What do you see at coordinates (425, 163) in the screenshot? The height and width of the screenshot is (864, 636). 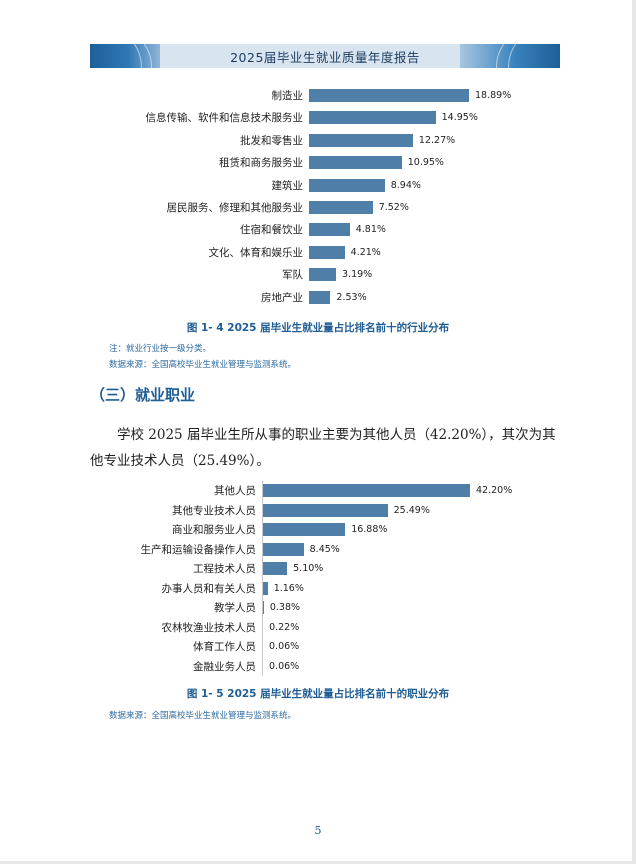 I see `bar-value-label: 10.95%` at bounding box center [425, 163].